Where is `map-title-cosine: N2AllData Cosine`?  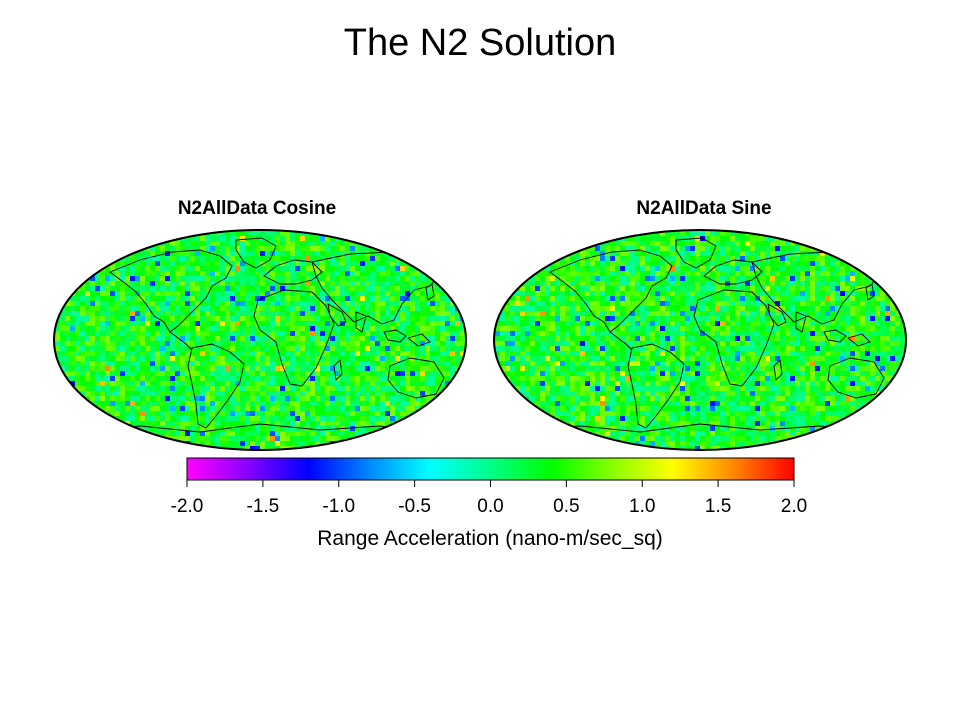
map-title-cosine: N2AllData Cosine is located at coordinates (257, 208).